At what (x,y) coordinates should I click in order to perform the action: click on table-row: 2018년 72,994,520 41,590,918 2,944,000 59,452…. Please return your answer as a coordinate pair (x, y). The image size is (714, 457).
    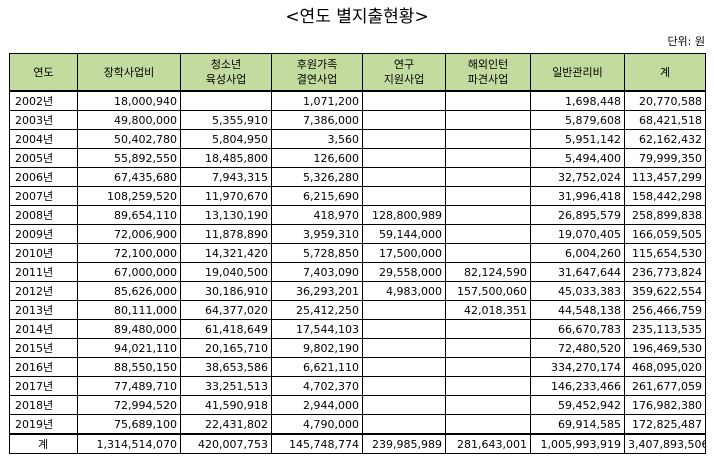
    Looking at the image, I should click on (357, 405).